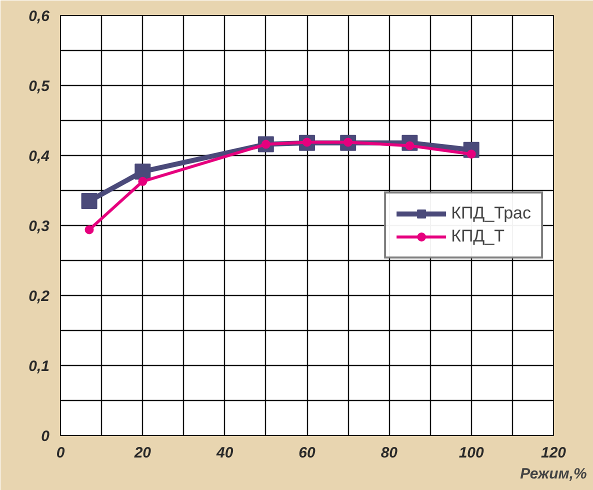  Describe the element at coordinates (553, 453) in the screenshot. I see `x-tick-label: 120` at that location.